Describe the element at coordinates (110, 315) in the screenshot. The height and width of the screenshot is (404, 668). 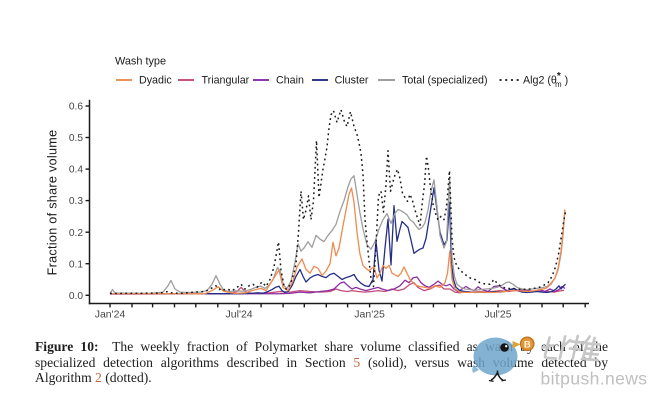
I see `svg-text: Jan'24` at that location.